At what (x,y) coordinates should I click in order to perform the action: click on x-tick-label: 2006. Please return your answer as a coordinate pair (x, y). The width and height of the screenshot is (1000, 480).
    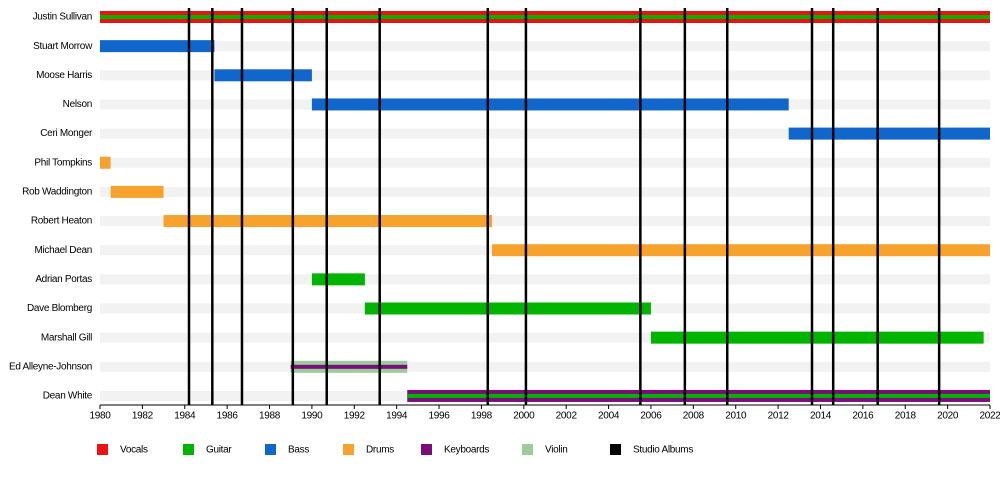
    Looking at the image, I should click on (651, 416).